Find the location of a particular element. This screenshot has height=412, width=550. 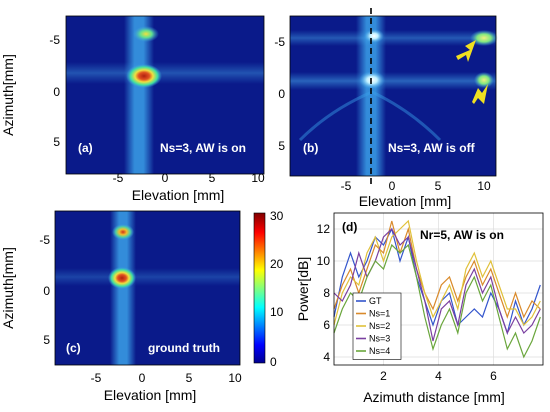

panel-b-xtick-5: 5 is located at coordinates (438, 186).